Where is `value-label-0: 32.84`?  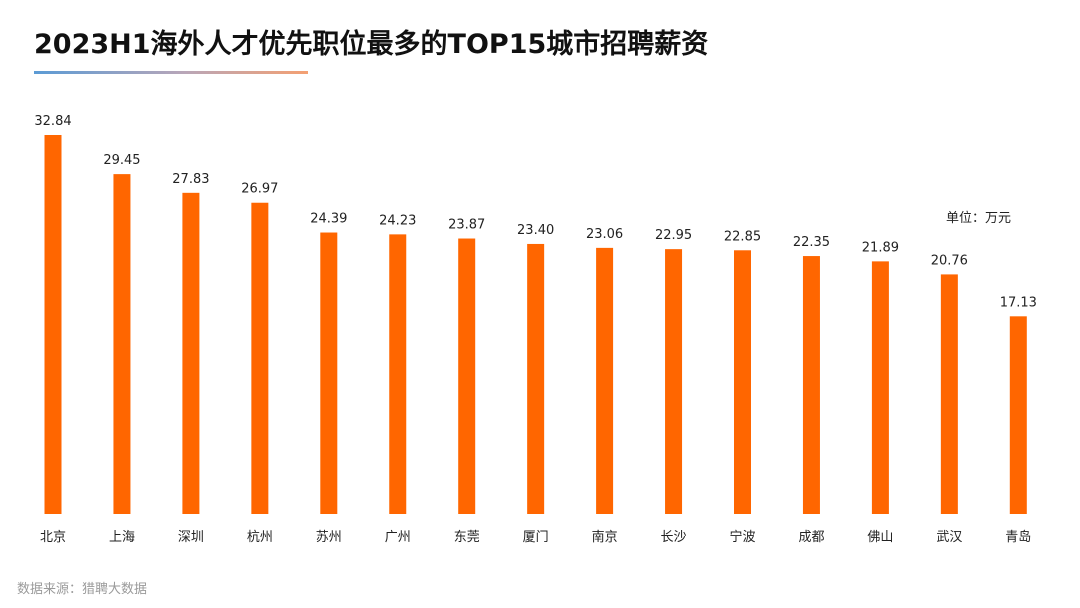 value-label-0: 32.84 is located at coordinates (52, 121).